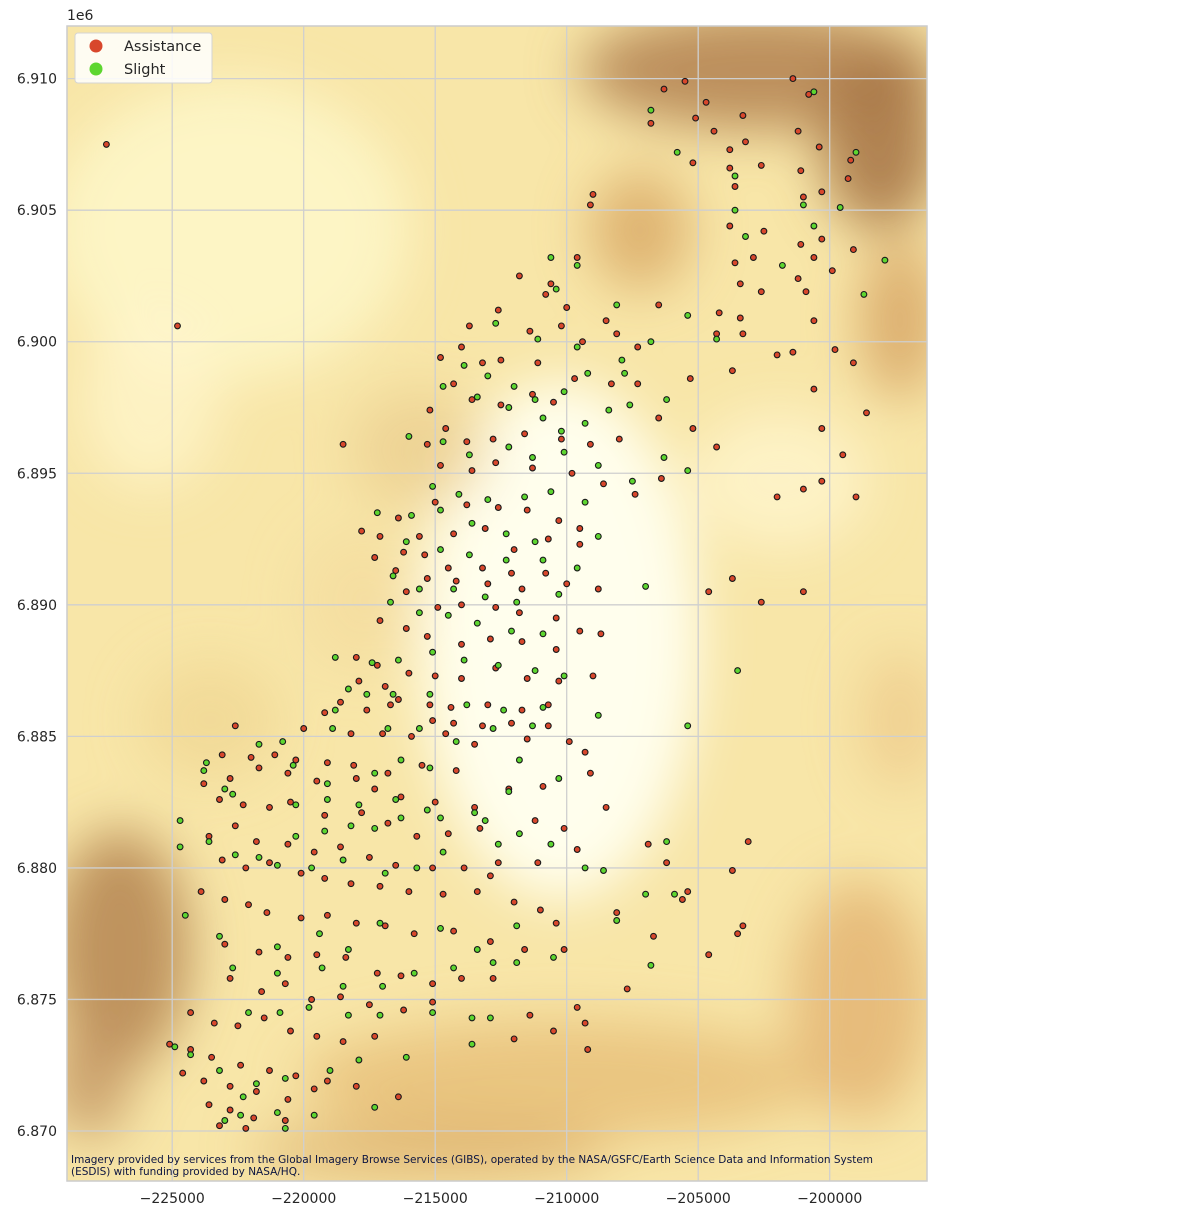  What do you see at coordinates (80, 16) in the screenshot?
I see `y-offset-label: 1e6` at bounding box center [80, 16].